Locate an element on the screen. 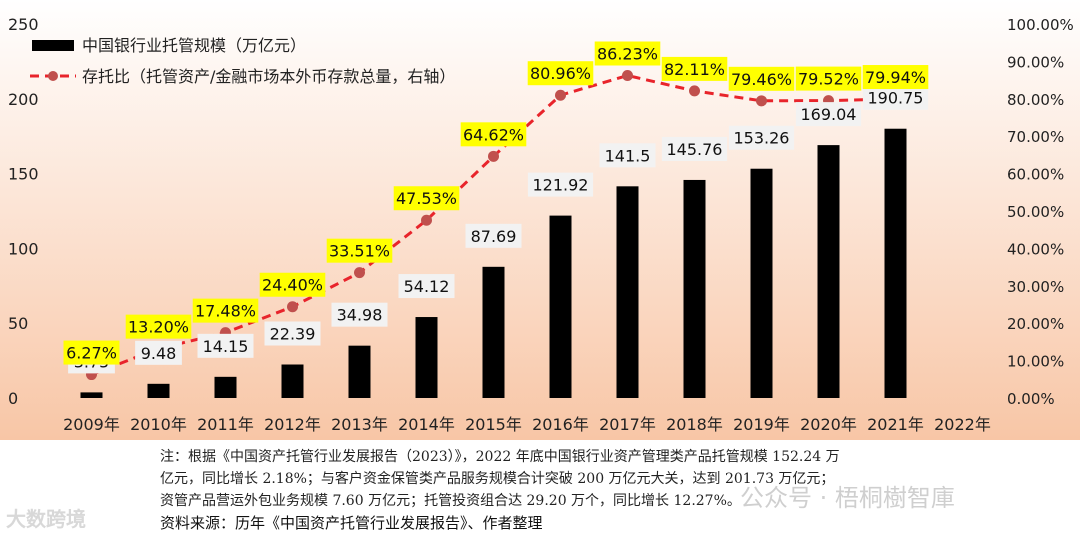 Image resolution: width=1080 pixels, height=537 pixels. x-tick-label: 2020年 is located at coordinates (828, 424).